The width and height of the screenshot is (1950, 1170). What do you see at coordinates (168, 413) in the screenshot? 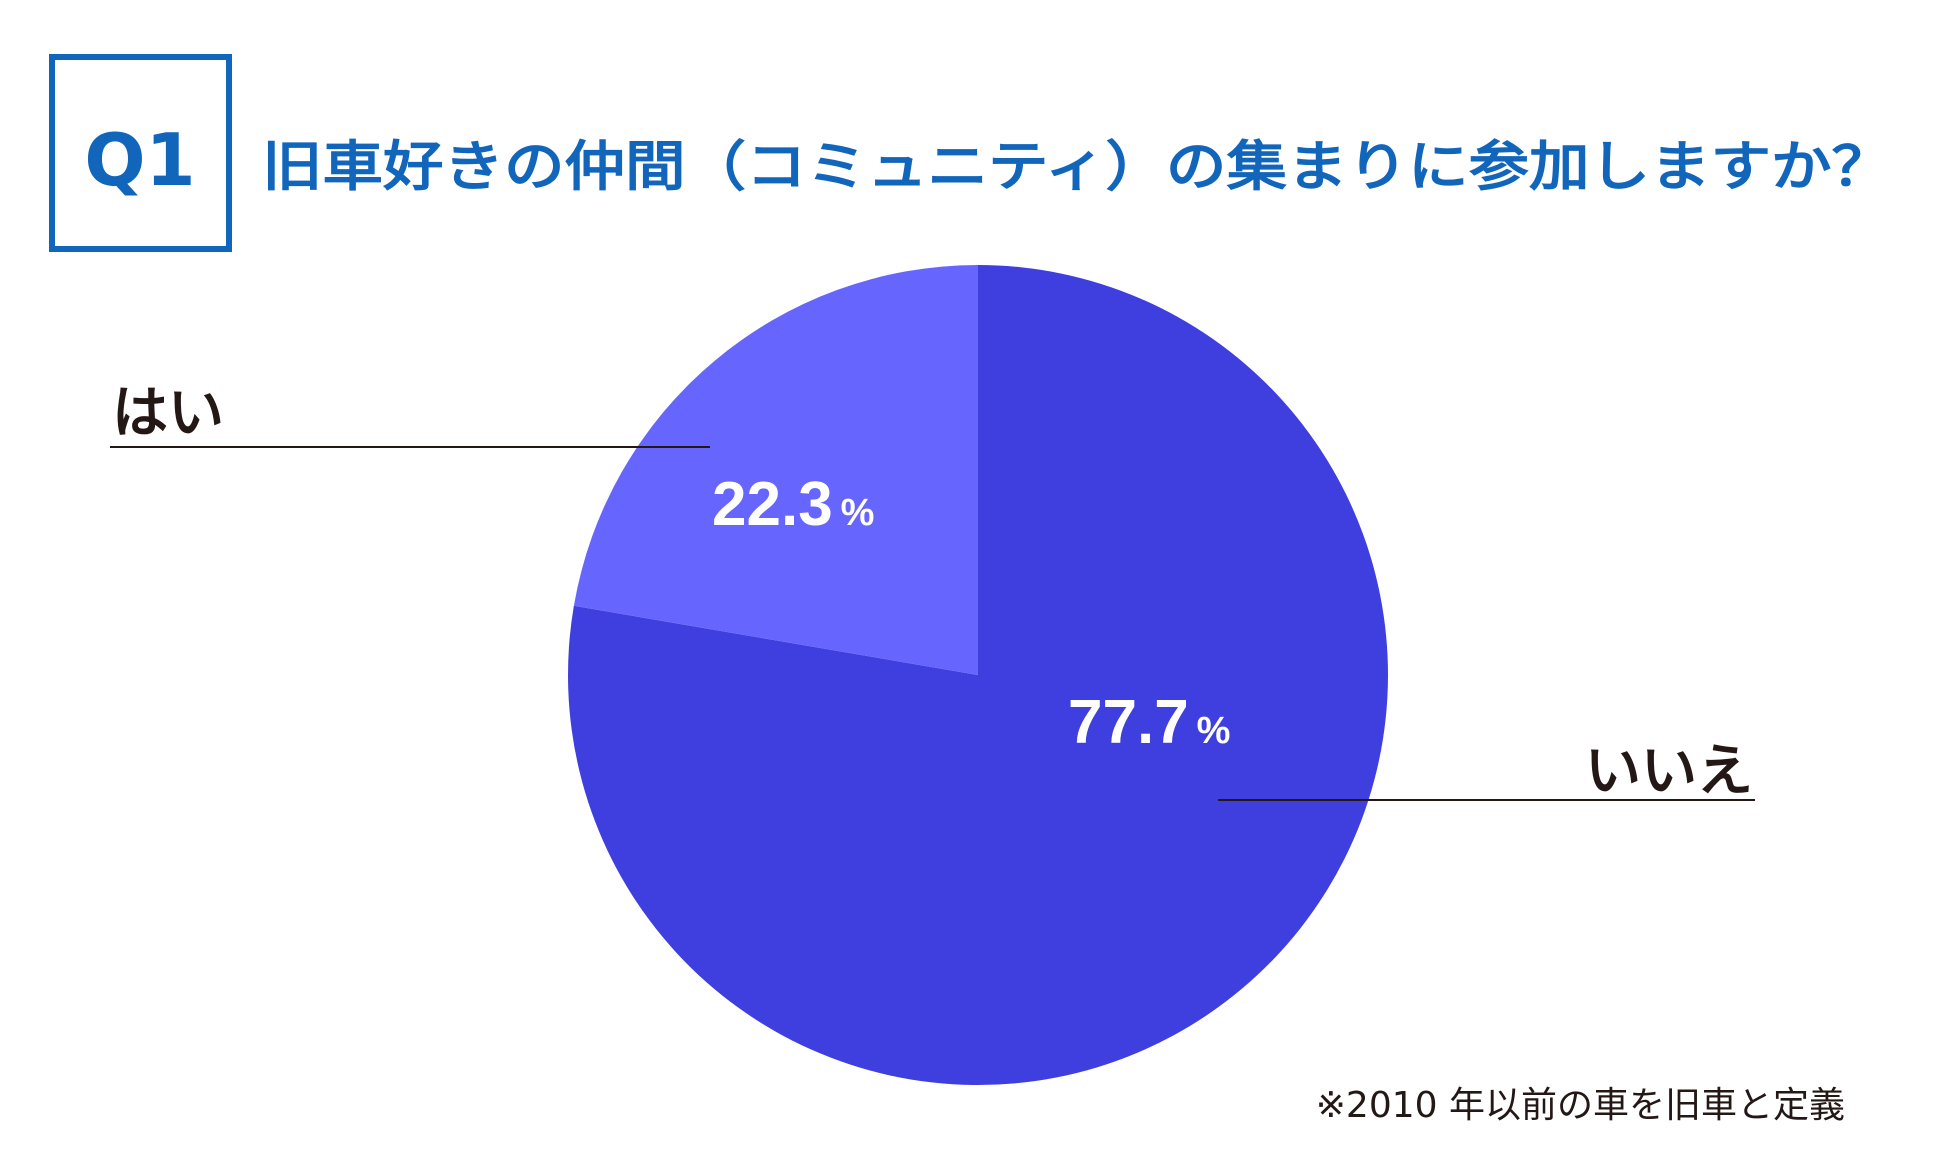
I see `slice-label-yes: はい` at bounding box center [168, 413].